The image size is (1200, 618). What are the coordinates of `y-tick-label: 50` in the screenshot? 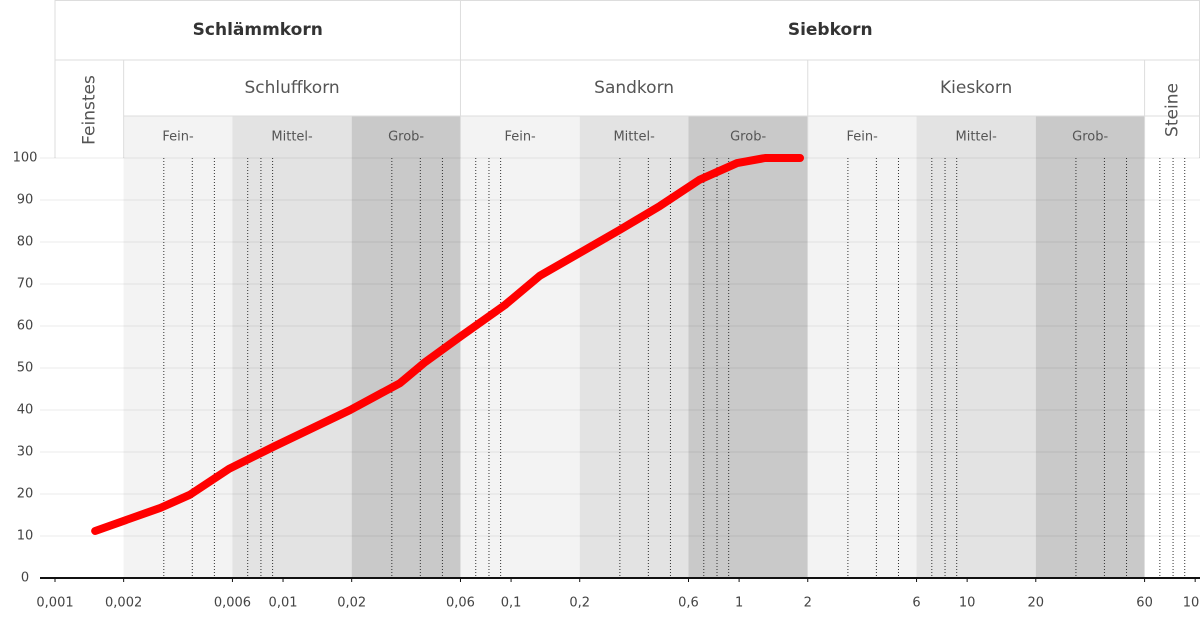 It's located at (25, 368).